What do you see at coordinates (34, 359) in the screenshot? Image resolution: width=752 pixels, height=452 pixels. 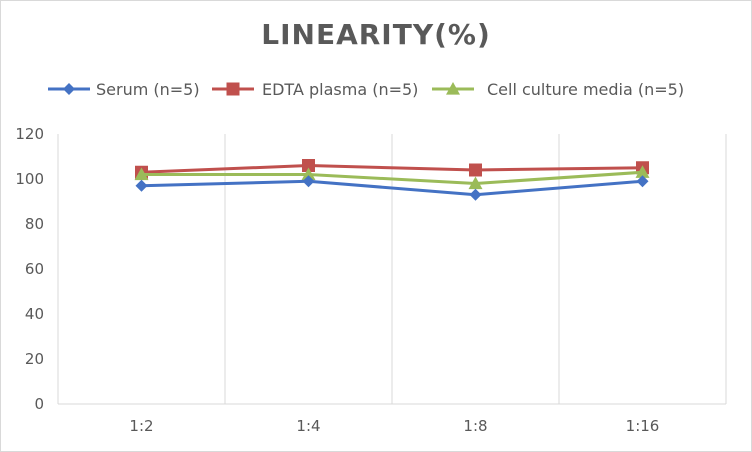 I see `y-tick-label: 20` at bounding box center [34, 359].